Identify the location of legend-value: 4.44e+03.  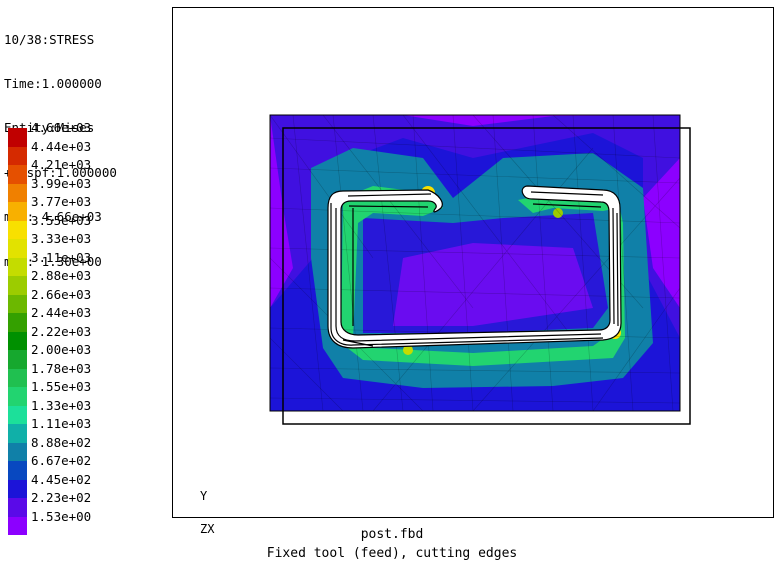
(61, 146).